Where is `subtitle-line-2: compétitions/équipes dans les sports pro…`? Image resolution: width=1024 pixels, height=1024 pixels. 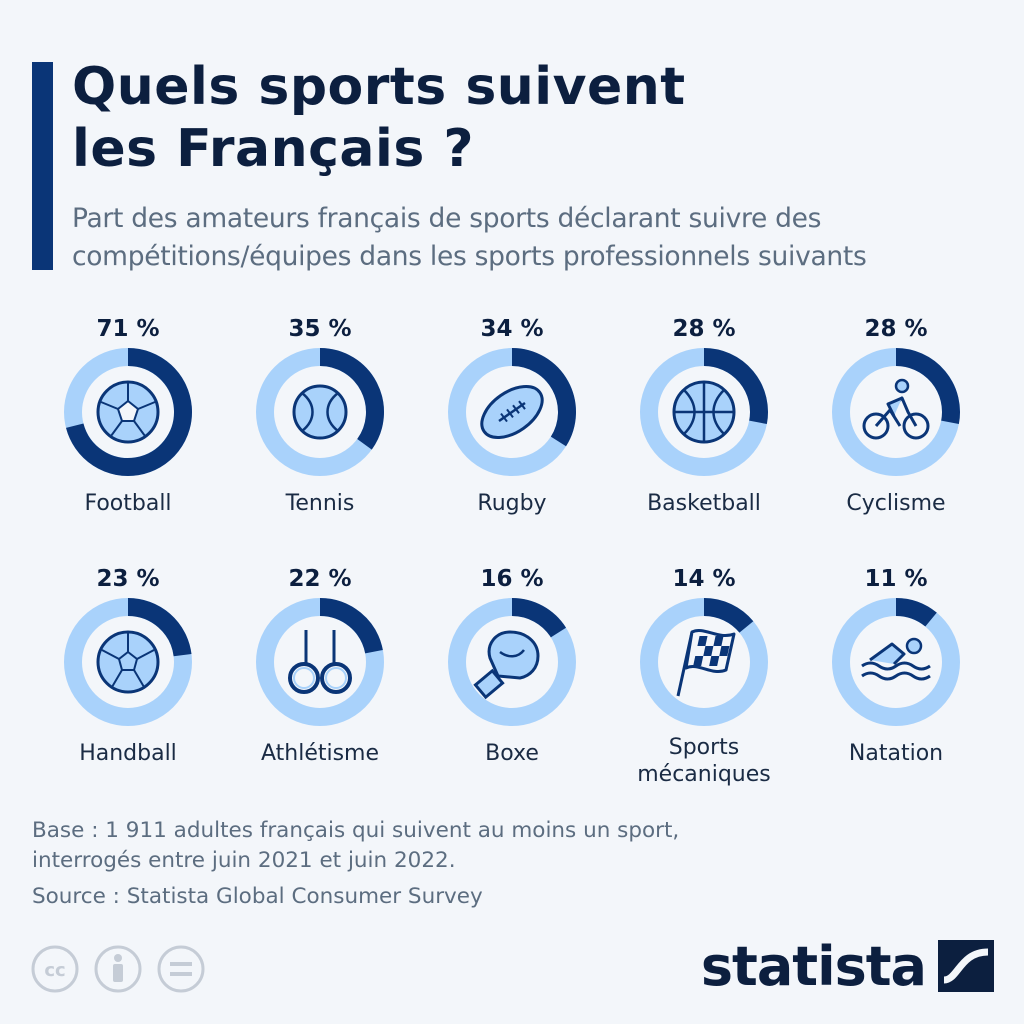 subtitle-line-2: compétitions/équipes dans les sports pro… is located at coordinates (469, 256).